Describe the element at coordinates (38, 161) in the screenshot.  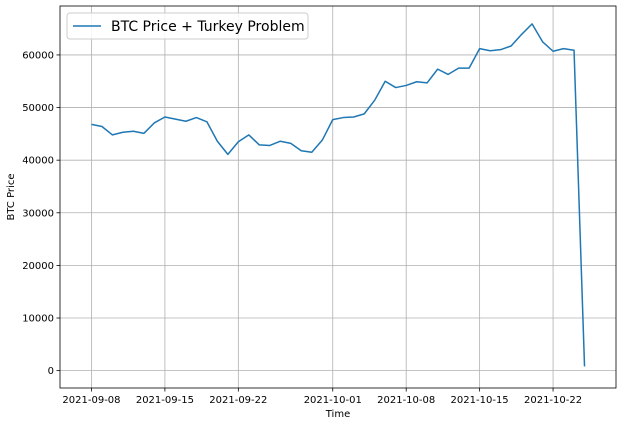
I see `y-tick-label: 40000` at that location.